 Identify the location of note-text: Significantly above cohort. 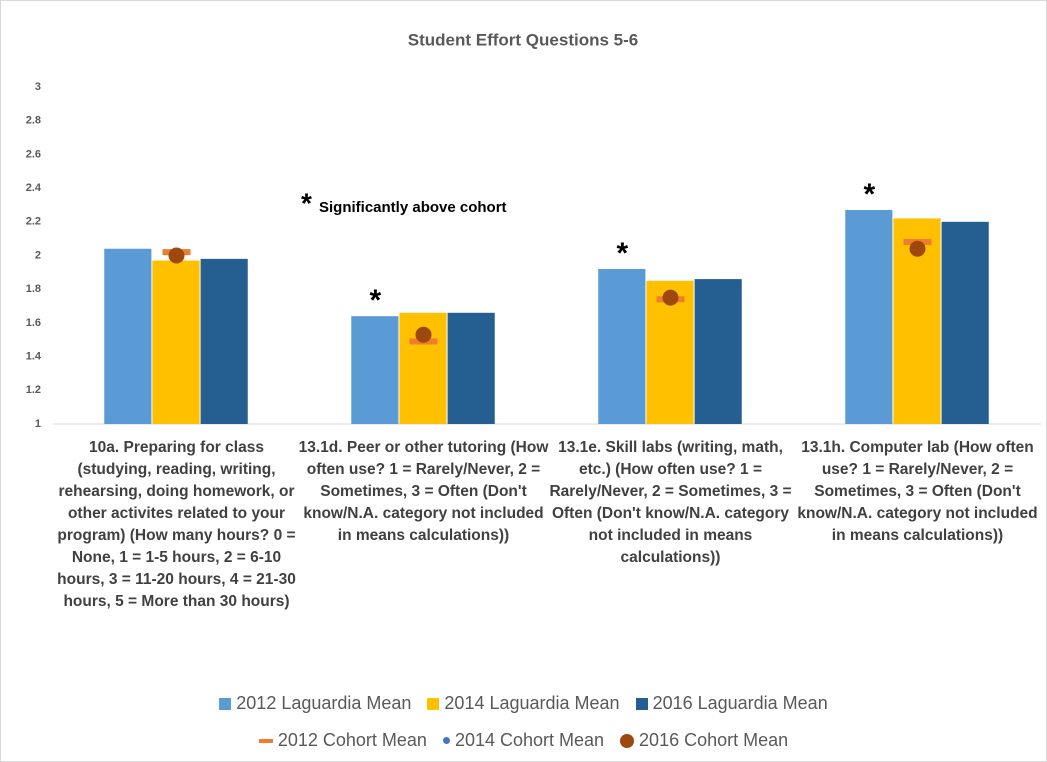
(413, 207).